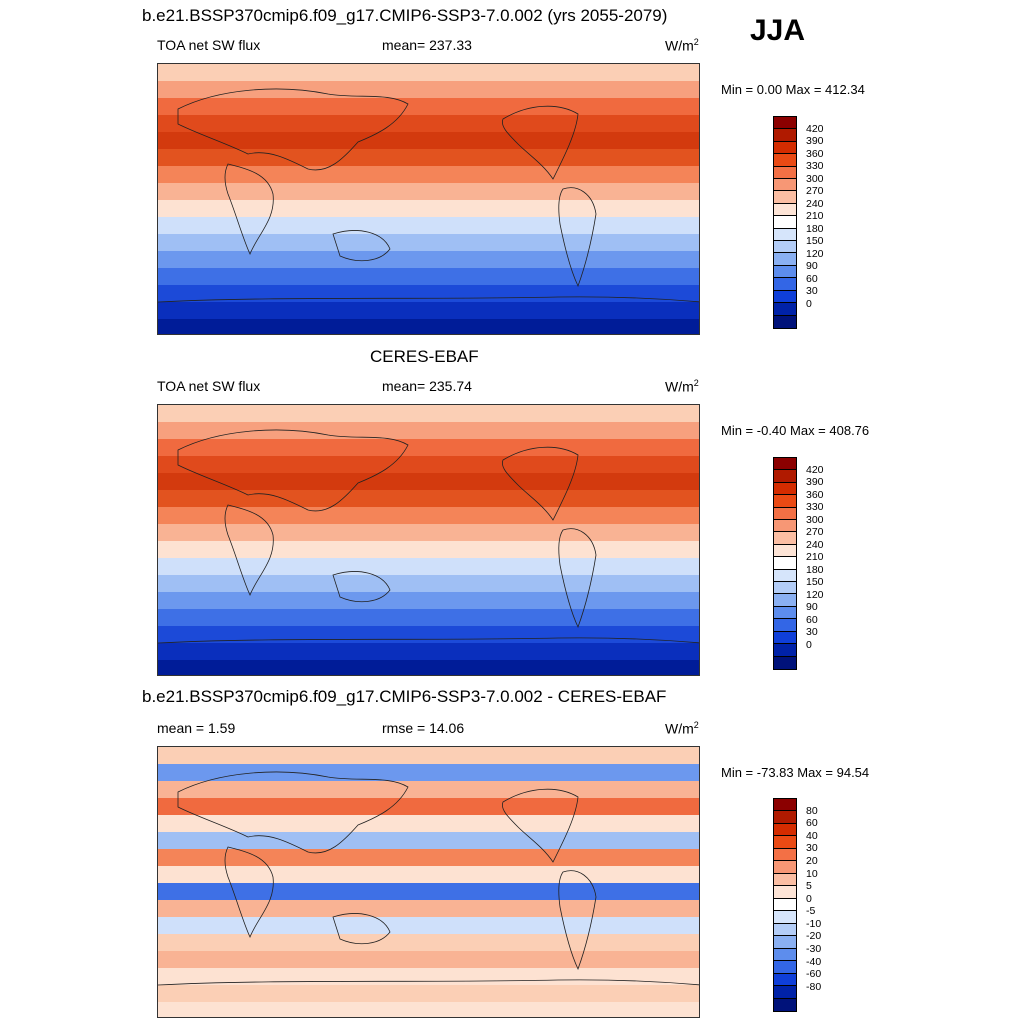  What do you see at coordinates (795, 772) in the screenshot?
I see `panel-3-minmax: Min = -73.83 Max = 94.54` at bounding box center [795, 772].